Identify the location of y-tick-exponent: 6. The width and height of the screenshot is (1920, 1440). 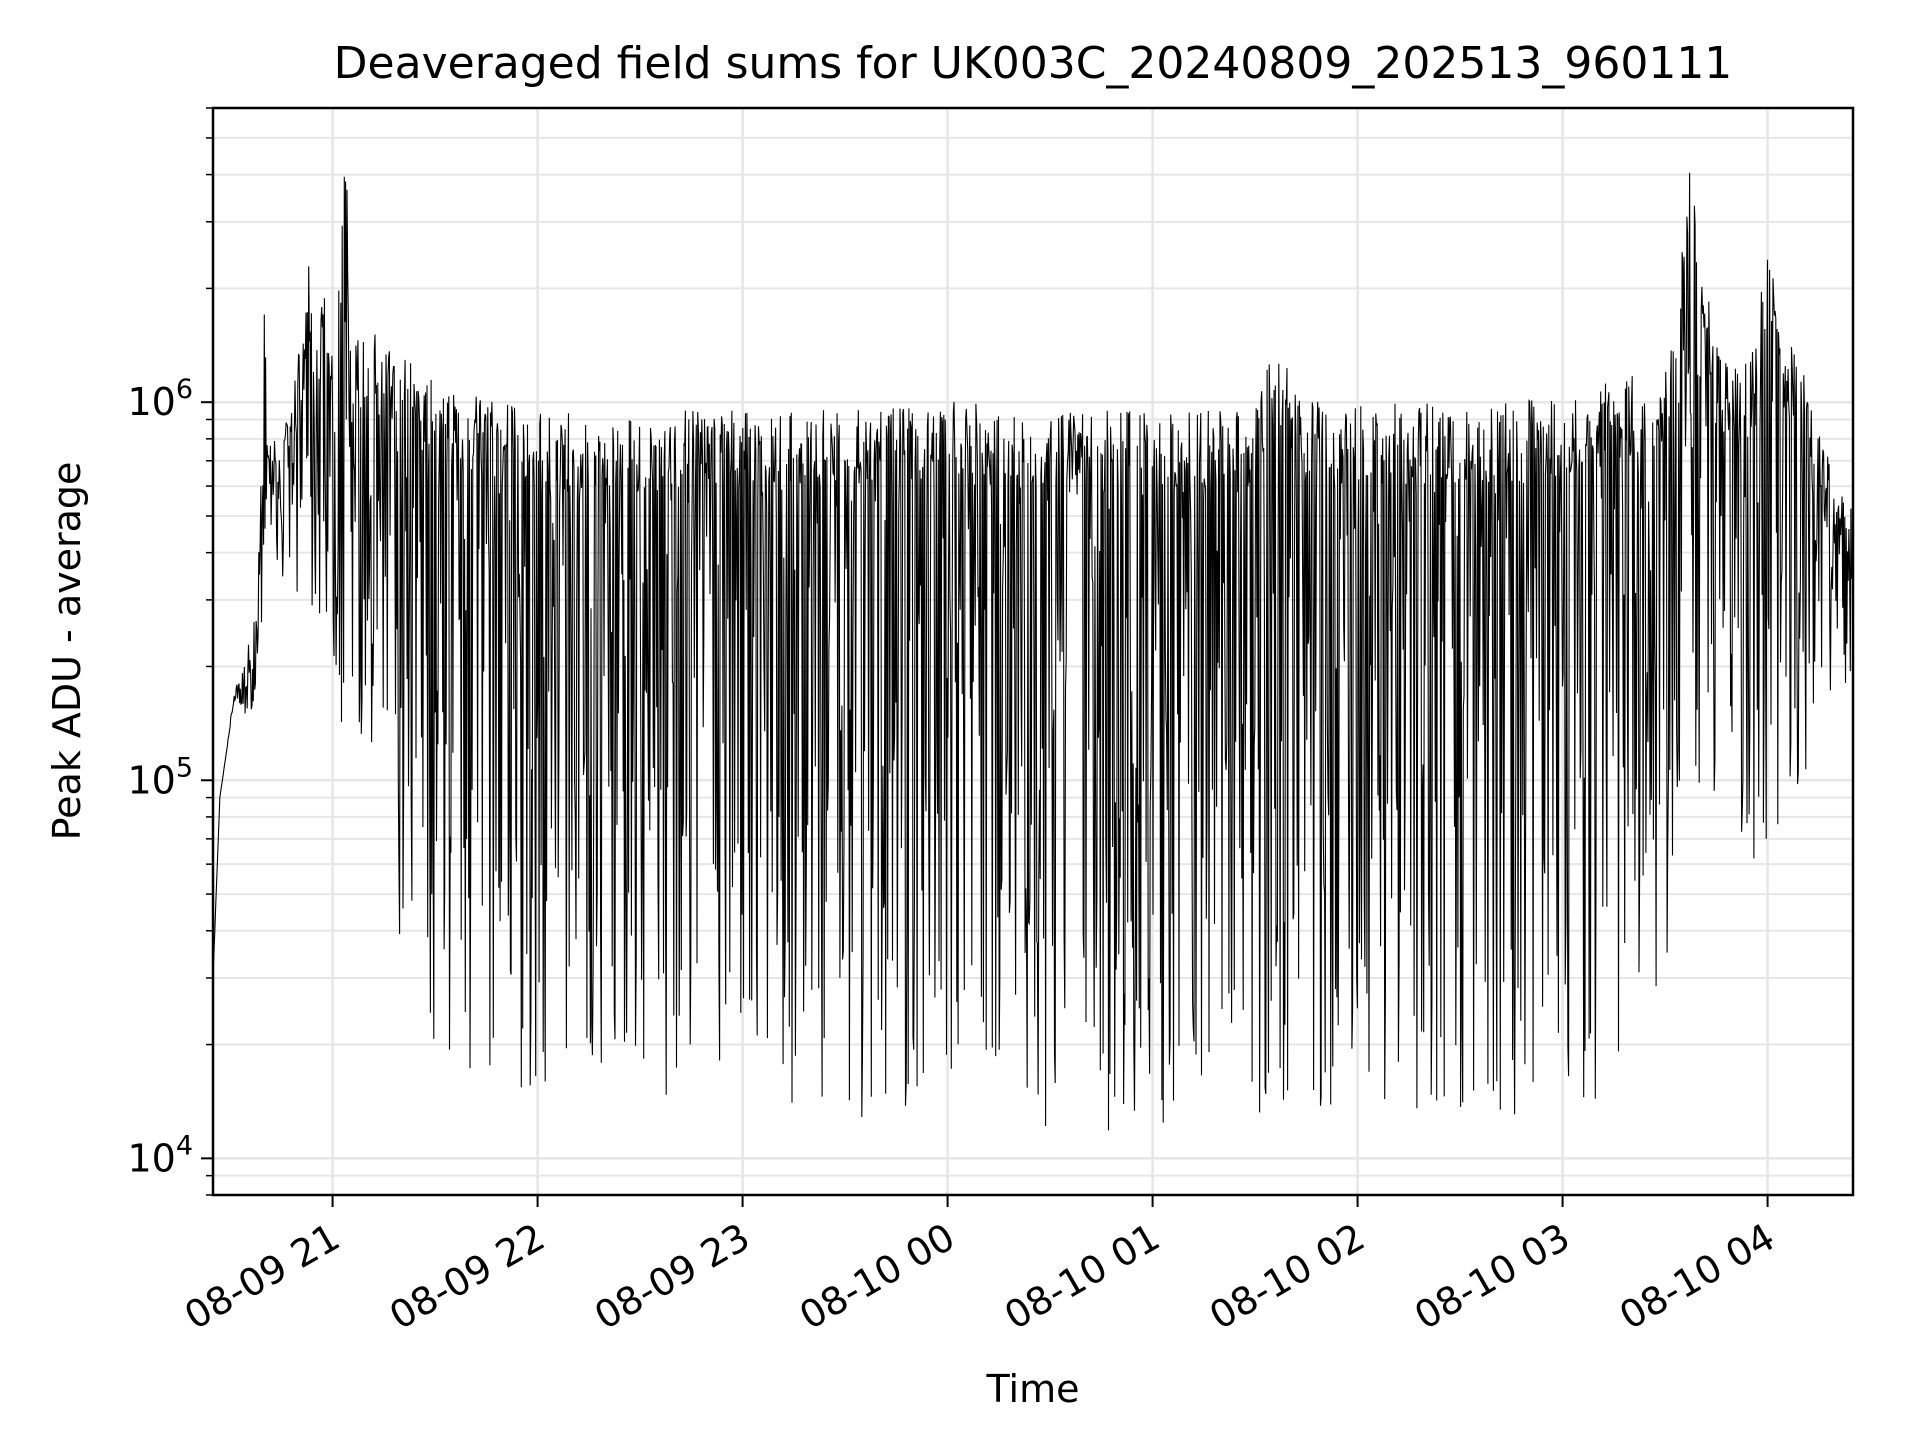
(184, 389).